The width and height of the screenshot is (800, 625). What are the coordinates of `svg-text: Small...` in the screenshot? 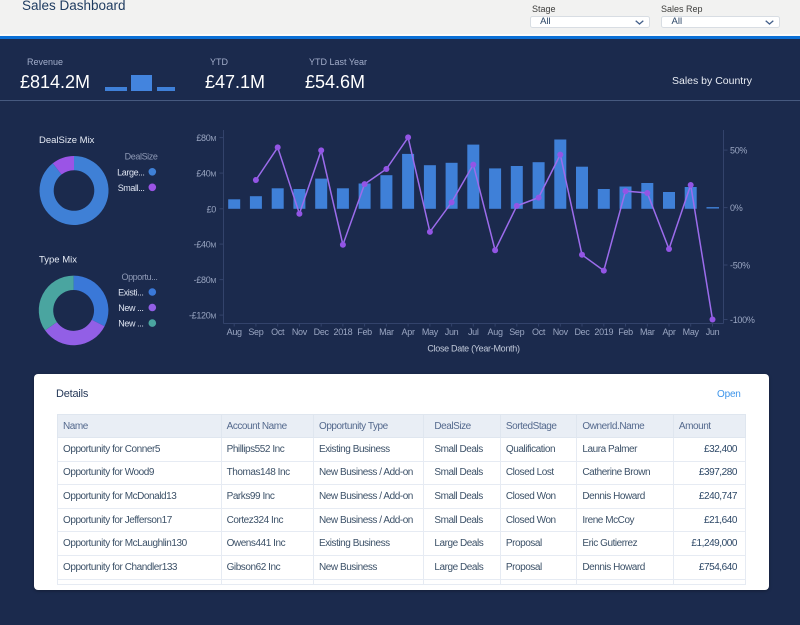 It's located at (131, 188).